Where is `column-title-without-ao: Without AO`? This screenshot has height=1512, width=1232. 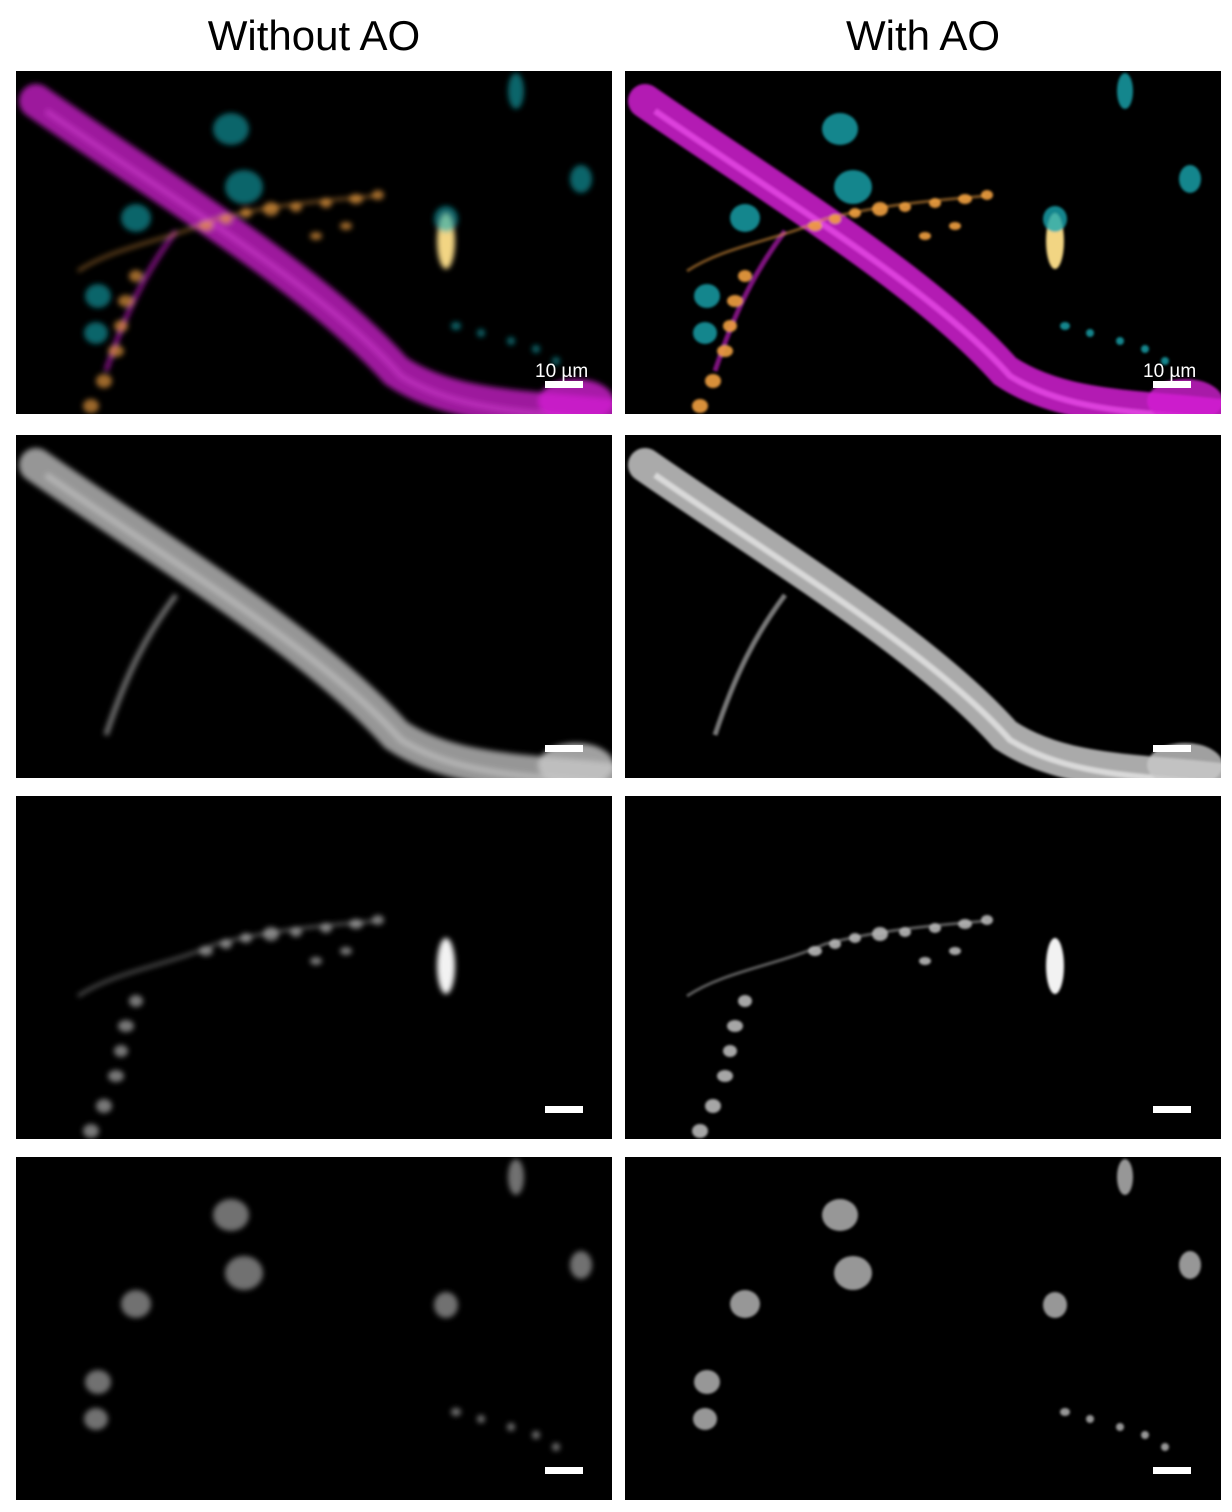 column-title-without-ao: Without AO is located at coordinates (314, 35).